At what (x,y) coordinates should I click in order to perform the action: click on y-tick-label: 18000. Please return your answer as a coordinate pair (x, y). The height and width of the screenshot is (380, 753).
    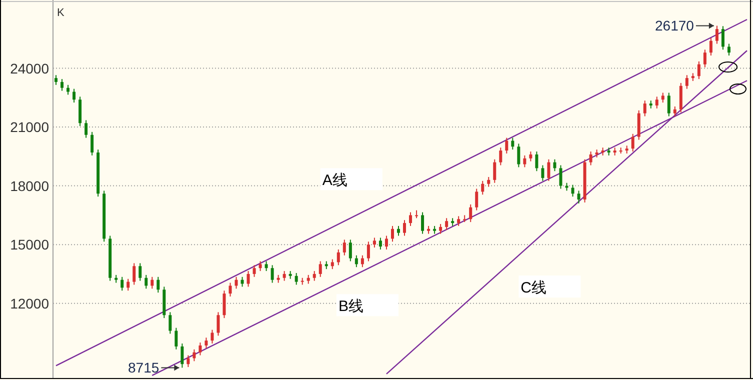
    Looking at the image, I should click on (30, 186).